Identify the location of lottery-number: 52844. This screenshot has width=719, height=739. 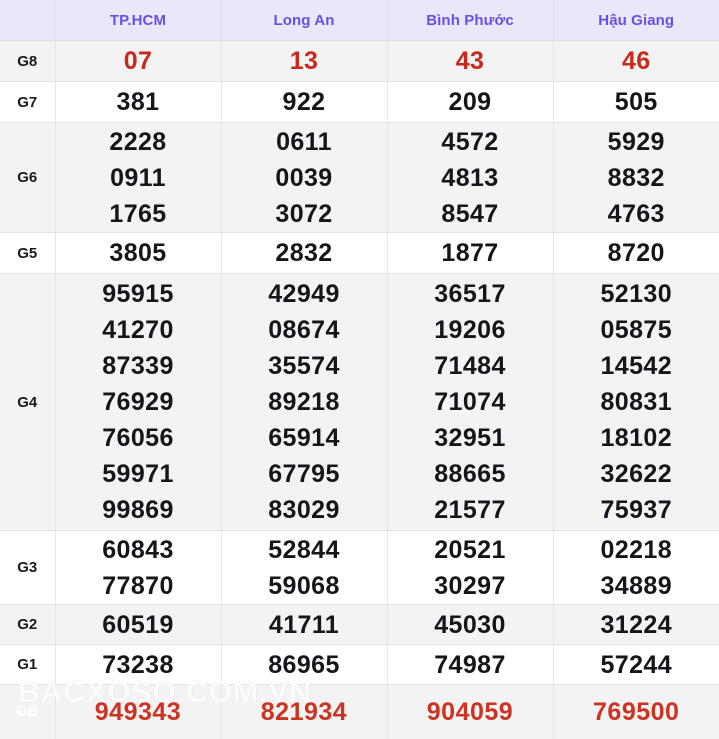
(304, 550).